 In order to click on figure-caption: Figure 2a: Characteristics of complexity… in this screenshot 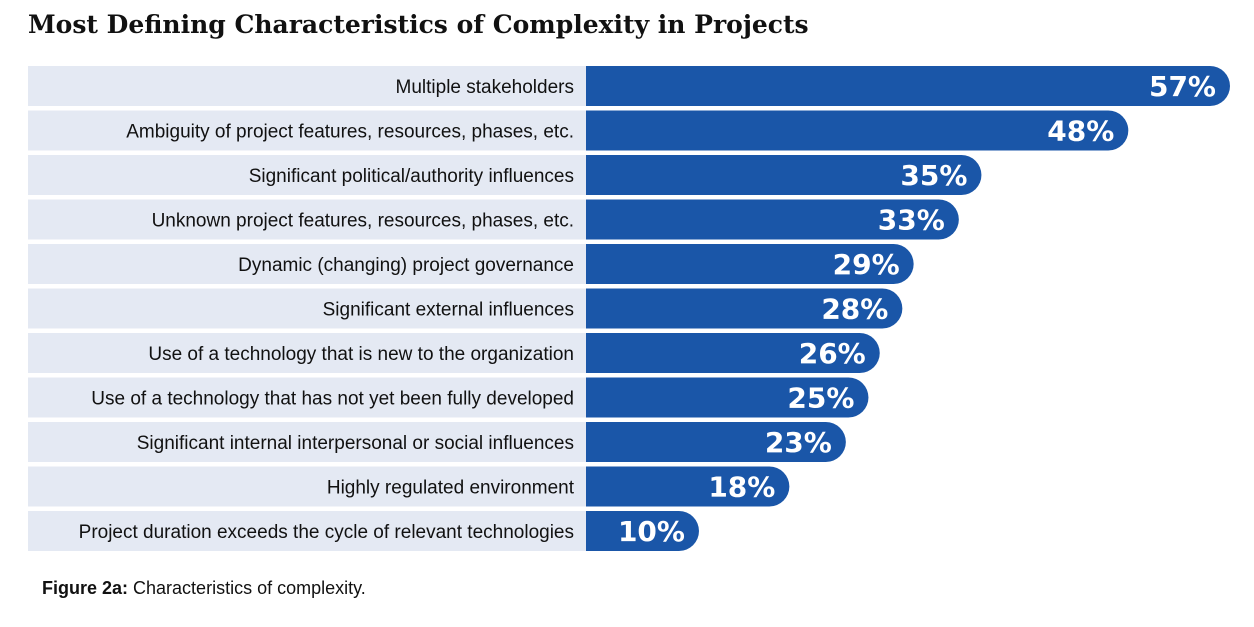, I will do `click(204, 588)`.